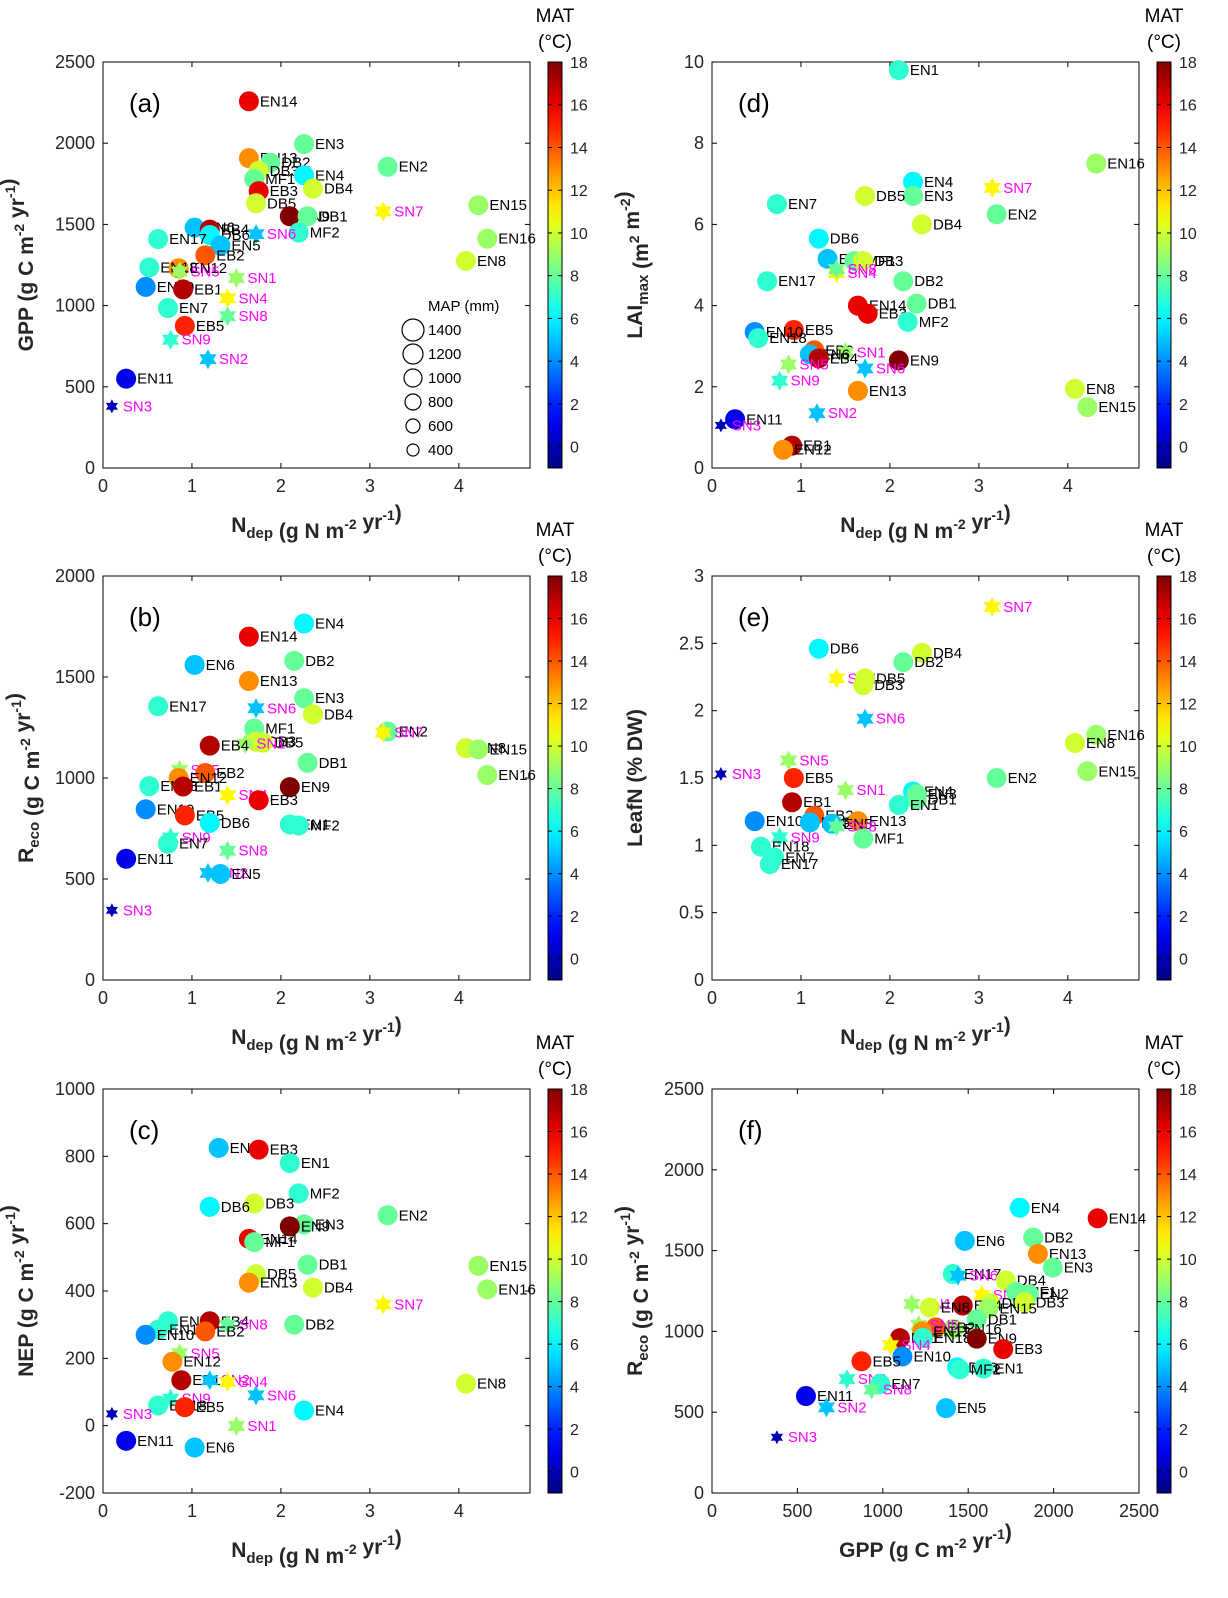  Describe the element at coordinates (691, 913) in the screenshot. I see `y-tick-label: 0.5` at that location.